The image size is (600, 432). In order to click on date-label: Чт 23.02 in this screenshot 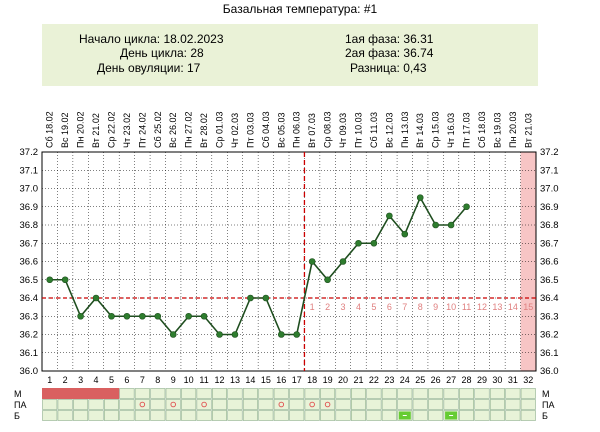, I will do `click(127, 130)`.